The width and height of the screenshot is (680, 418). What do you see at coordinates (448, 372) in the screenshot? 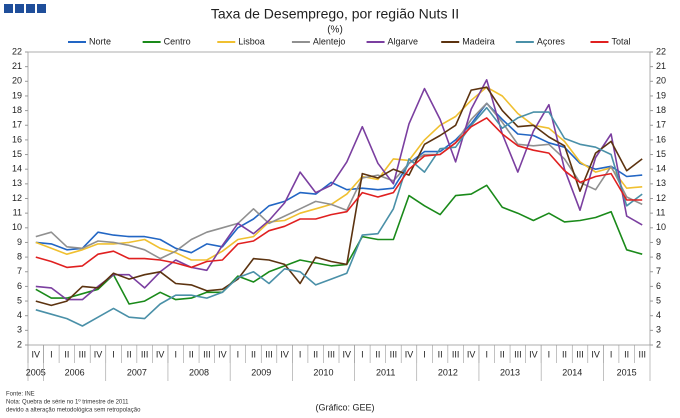
I see `year-label: 2012` at bounding box center [448, 372].